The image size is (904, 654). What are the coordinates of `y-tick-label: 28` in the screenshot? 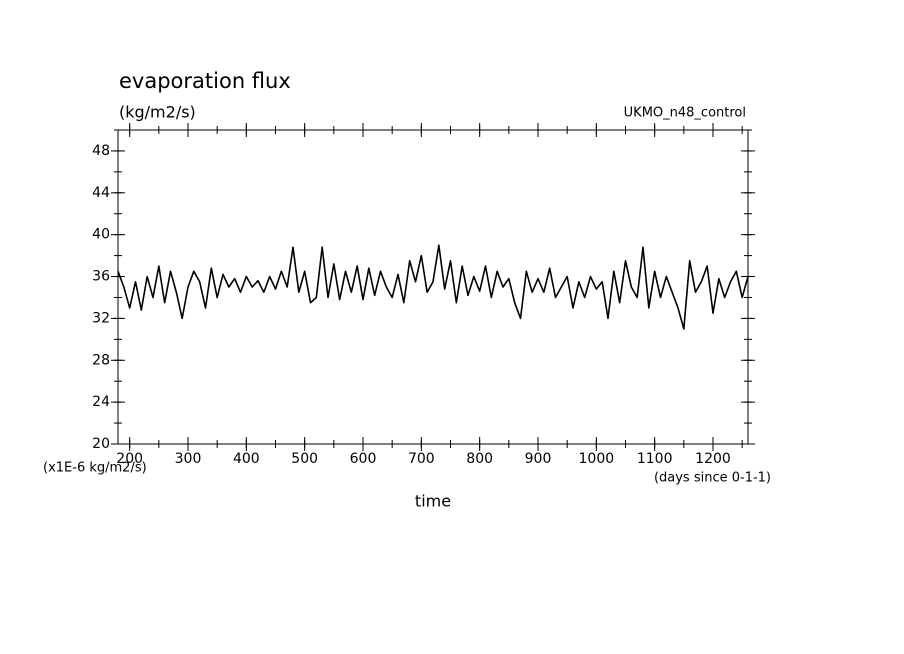 It's located at (101, 360).